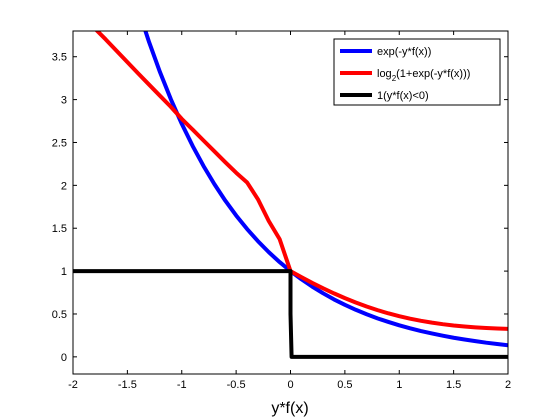 The width and height of the screenshot is (560, 420). Describe the element at coordinates (290, 385) in the screenshot. I see `x-tick-label: 0` at that location.